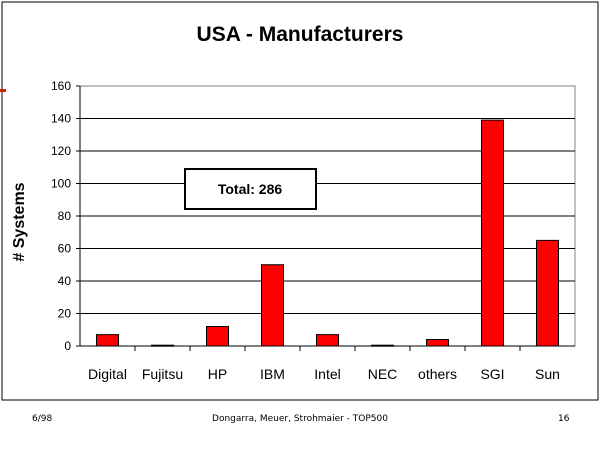 The image size is (600, 450). What do you see at coordinates (61, 86) in the screenshot?
I see `y-tick-label: 160` at bounding box center [61, 86].